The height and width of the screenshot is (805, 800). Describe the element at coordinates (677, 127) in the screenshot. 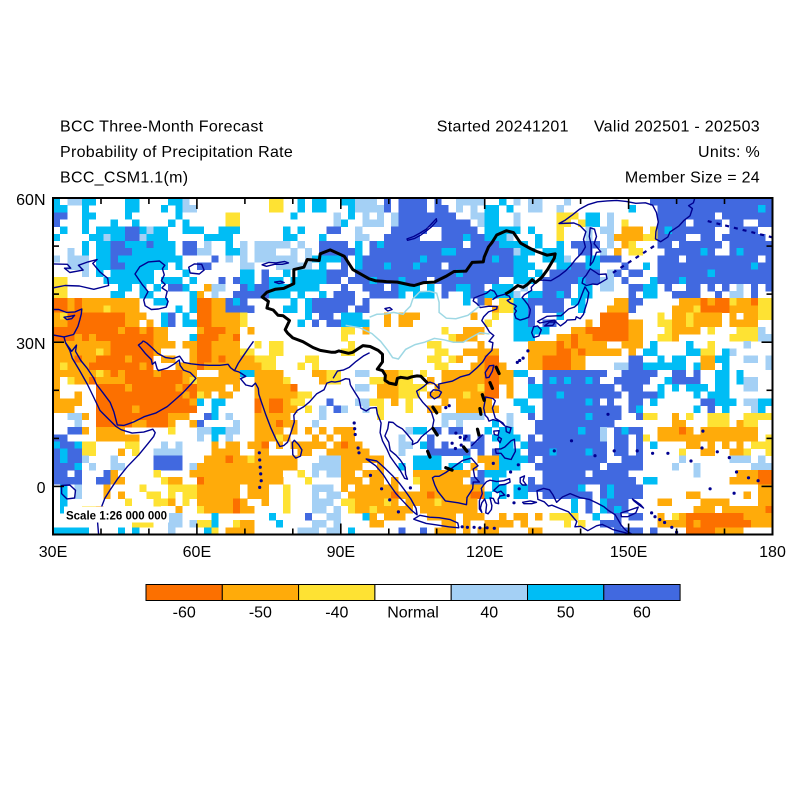

I see `svg-text: Valid 202501 - 202503` at that location.